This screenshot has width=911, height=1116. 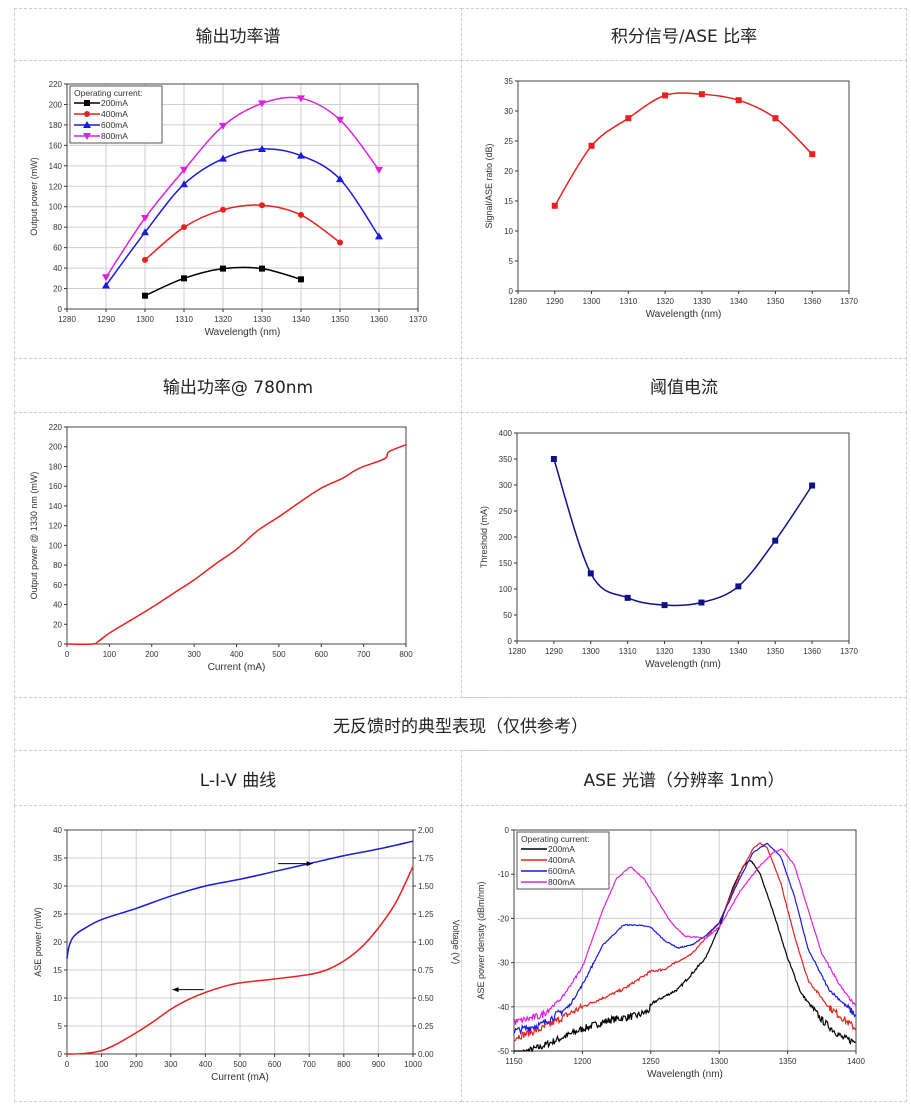 I want to click on y-axis-label: ASE power density (dBm/nm), so click(x=481, y=940).